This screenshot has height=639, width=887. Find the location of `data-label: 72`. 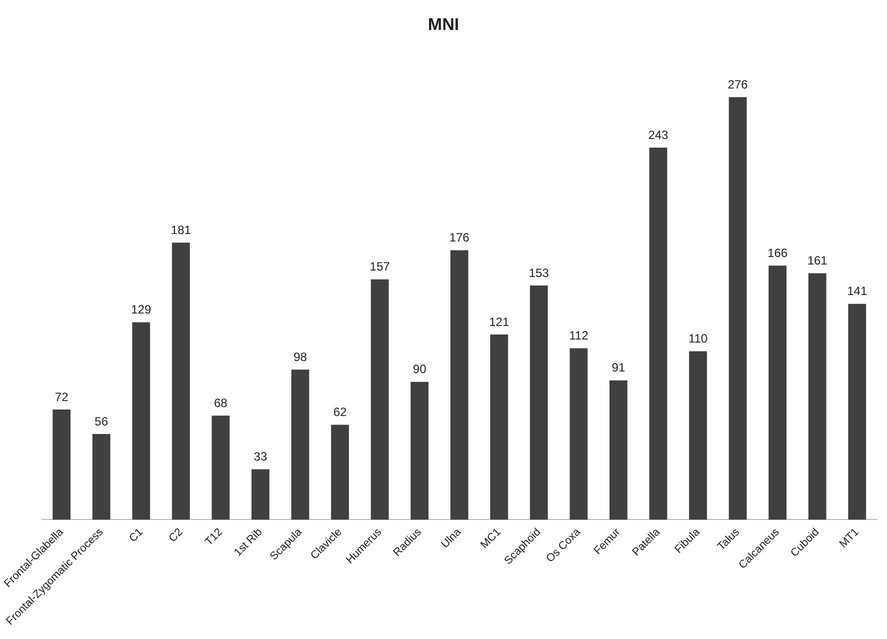

data-label: 72 is located at coordinates (61, 397).